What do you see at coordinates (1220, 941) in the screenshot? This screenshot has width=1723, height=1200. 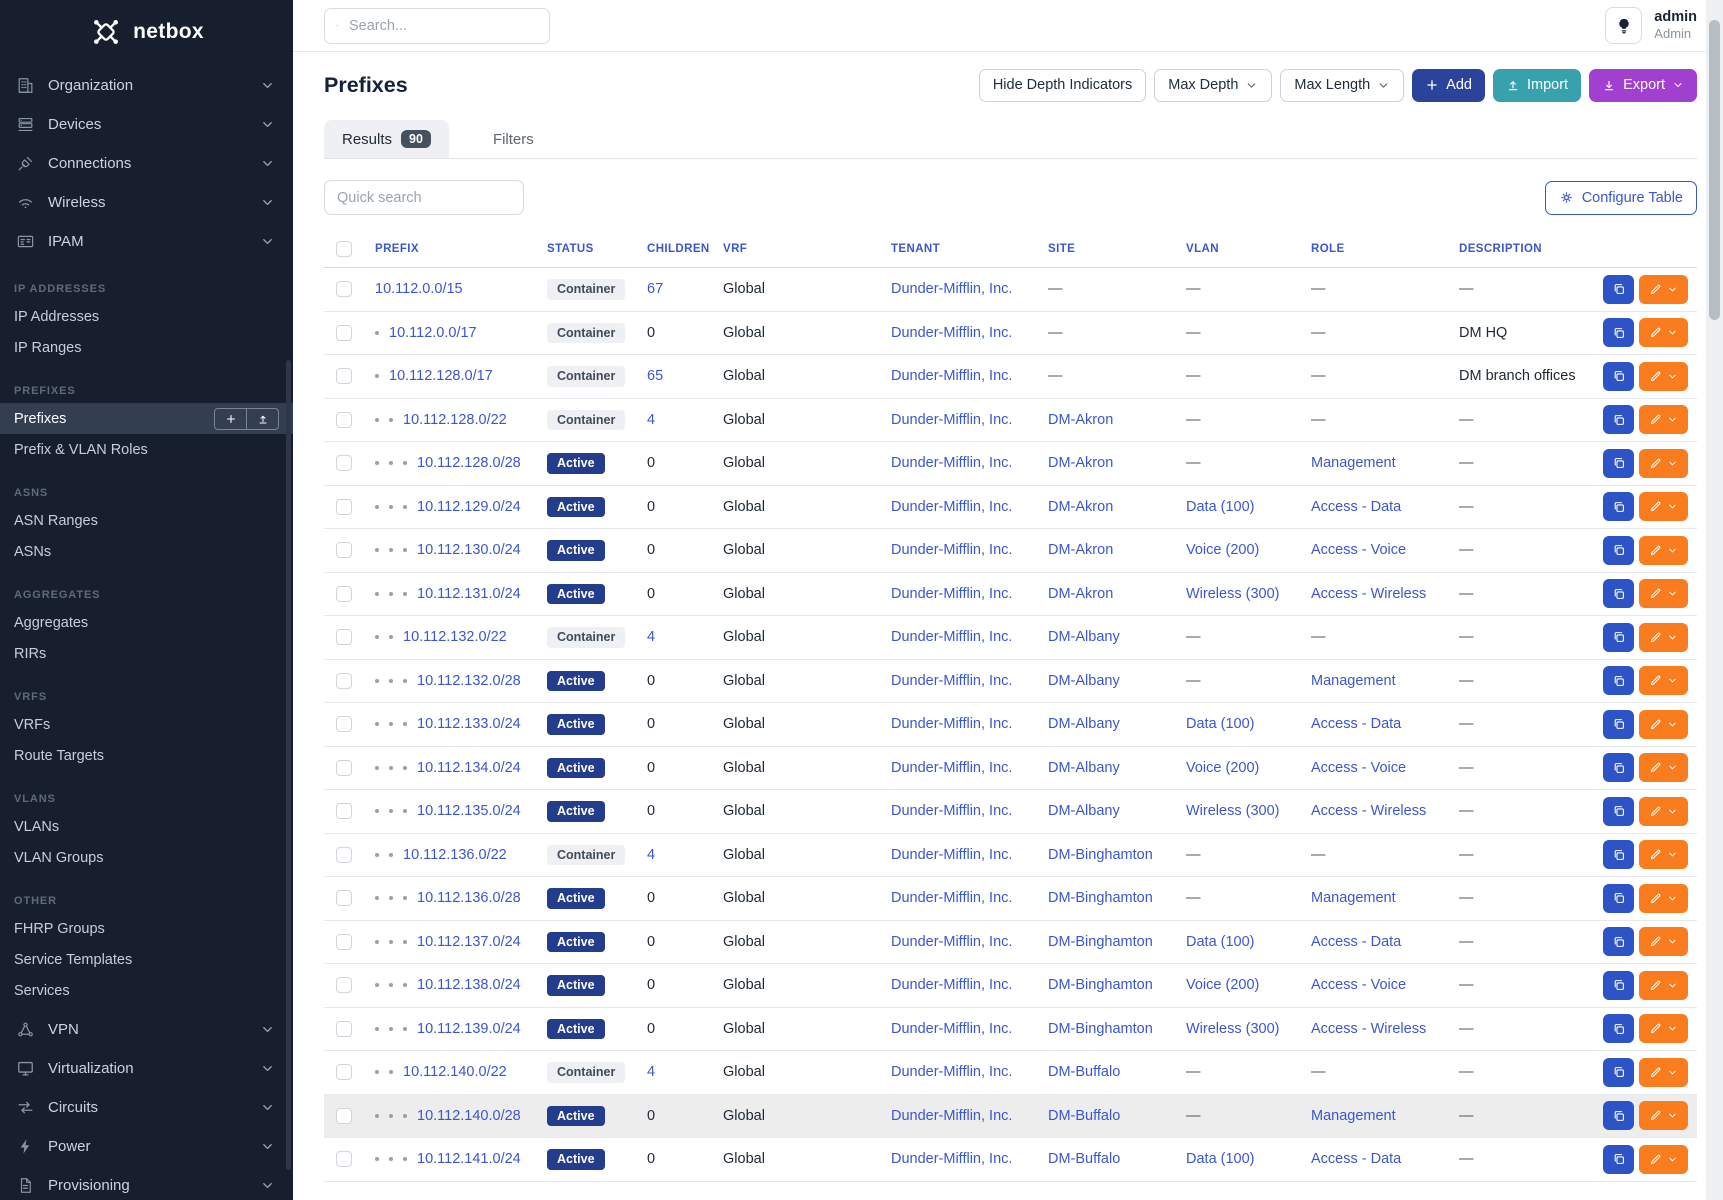 I see `vlan-link: Data (100)` at bounding box center [1220, 941].